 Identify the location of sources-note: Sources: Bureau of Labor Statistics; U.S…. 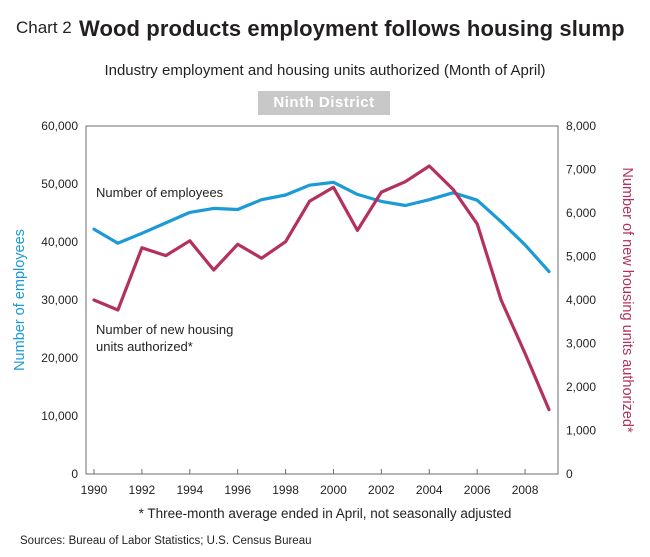
(166, 541).